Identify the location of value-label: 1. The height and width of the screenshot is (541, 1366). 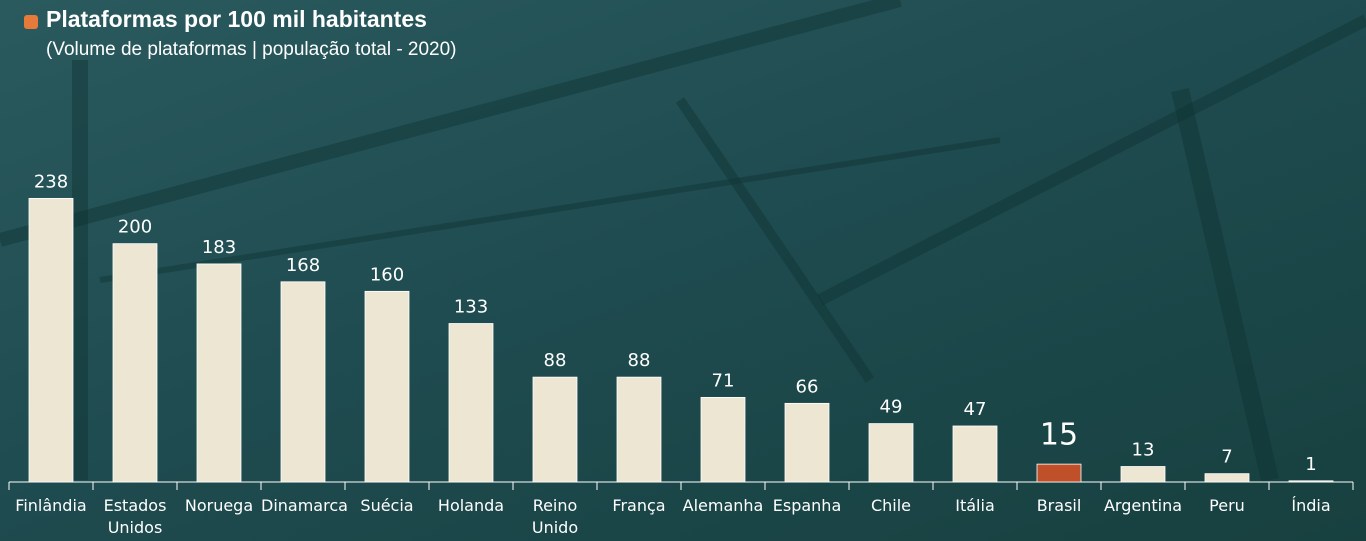
(1310, 464).